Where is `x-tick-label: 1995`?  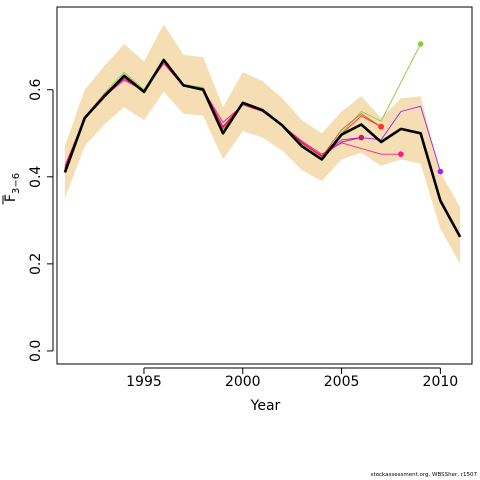 x-tick-label: 1995 is located at coordinates (144, 382).